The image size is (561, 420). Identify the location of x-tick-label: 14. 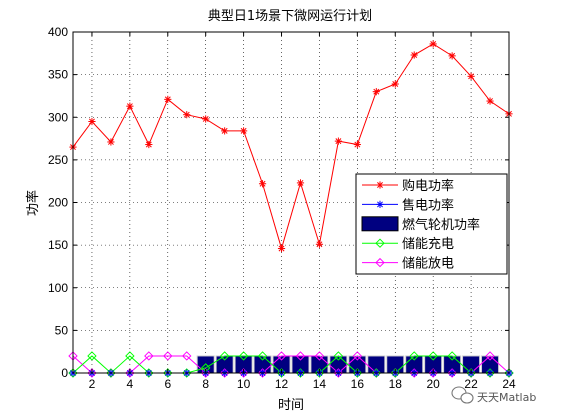
(320, 384).